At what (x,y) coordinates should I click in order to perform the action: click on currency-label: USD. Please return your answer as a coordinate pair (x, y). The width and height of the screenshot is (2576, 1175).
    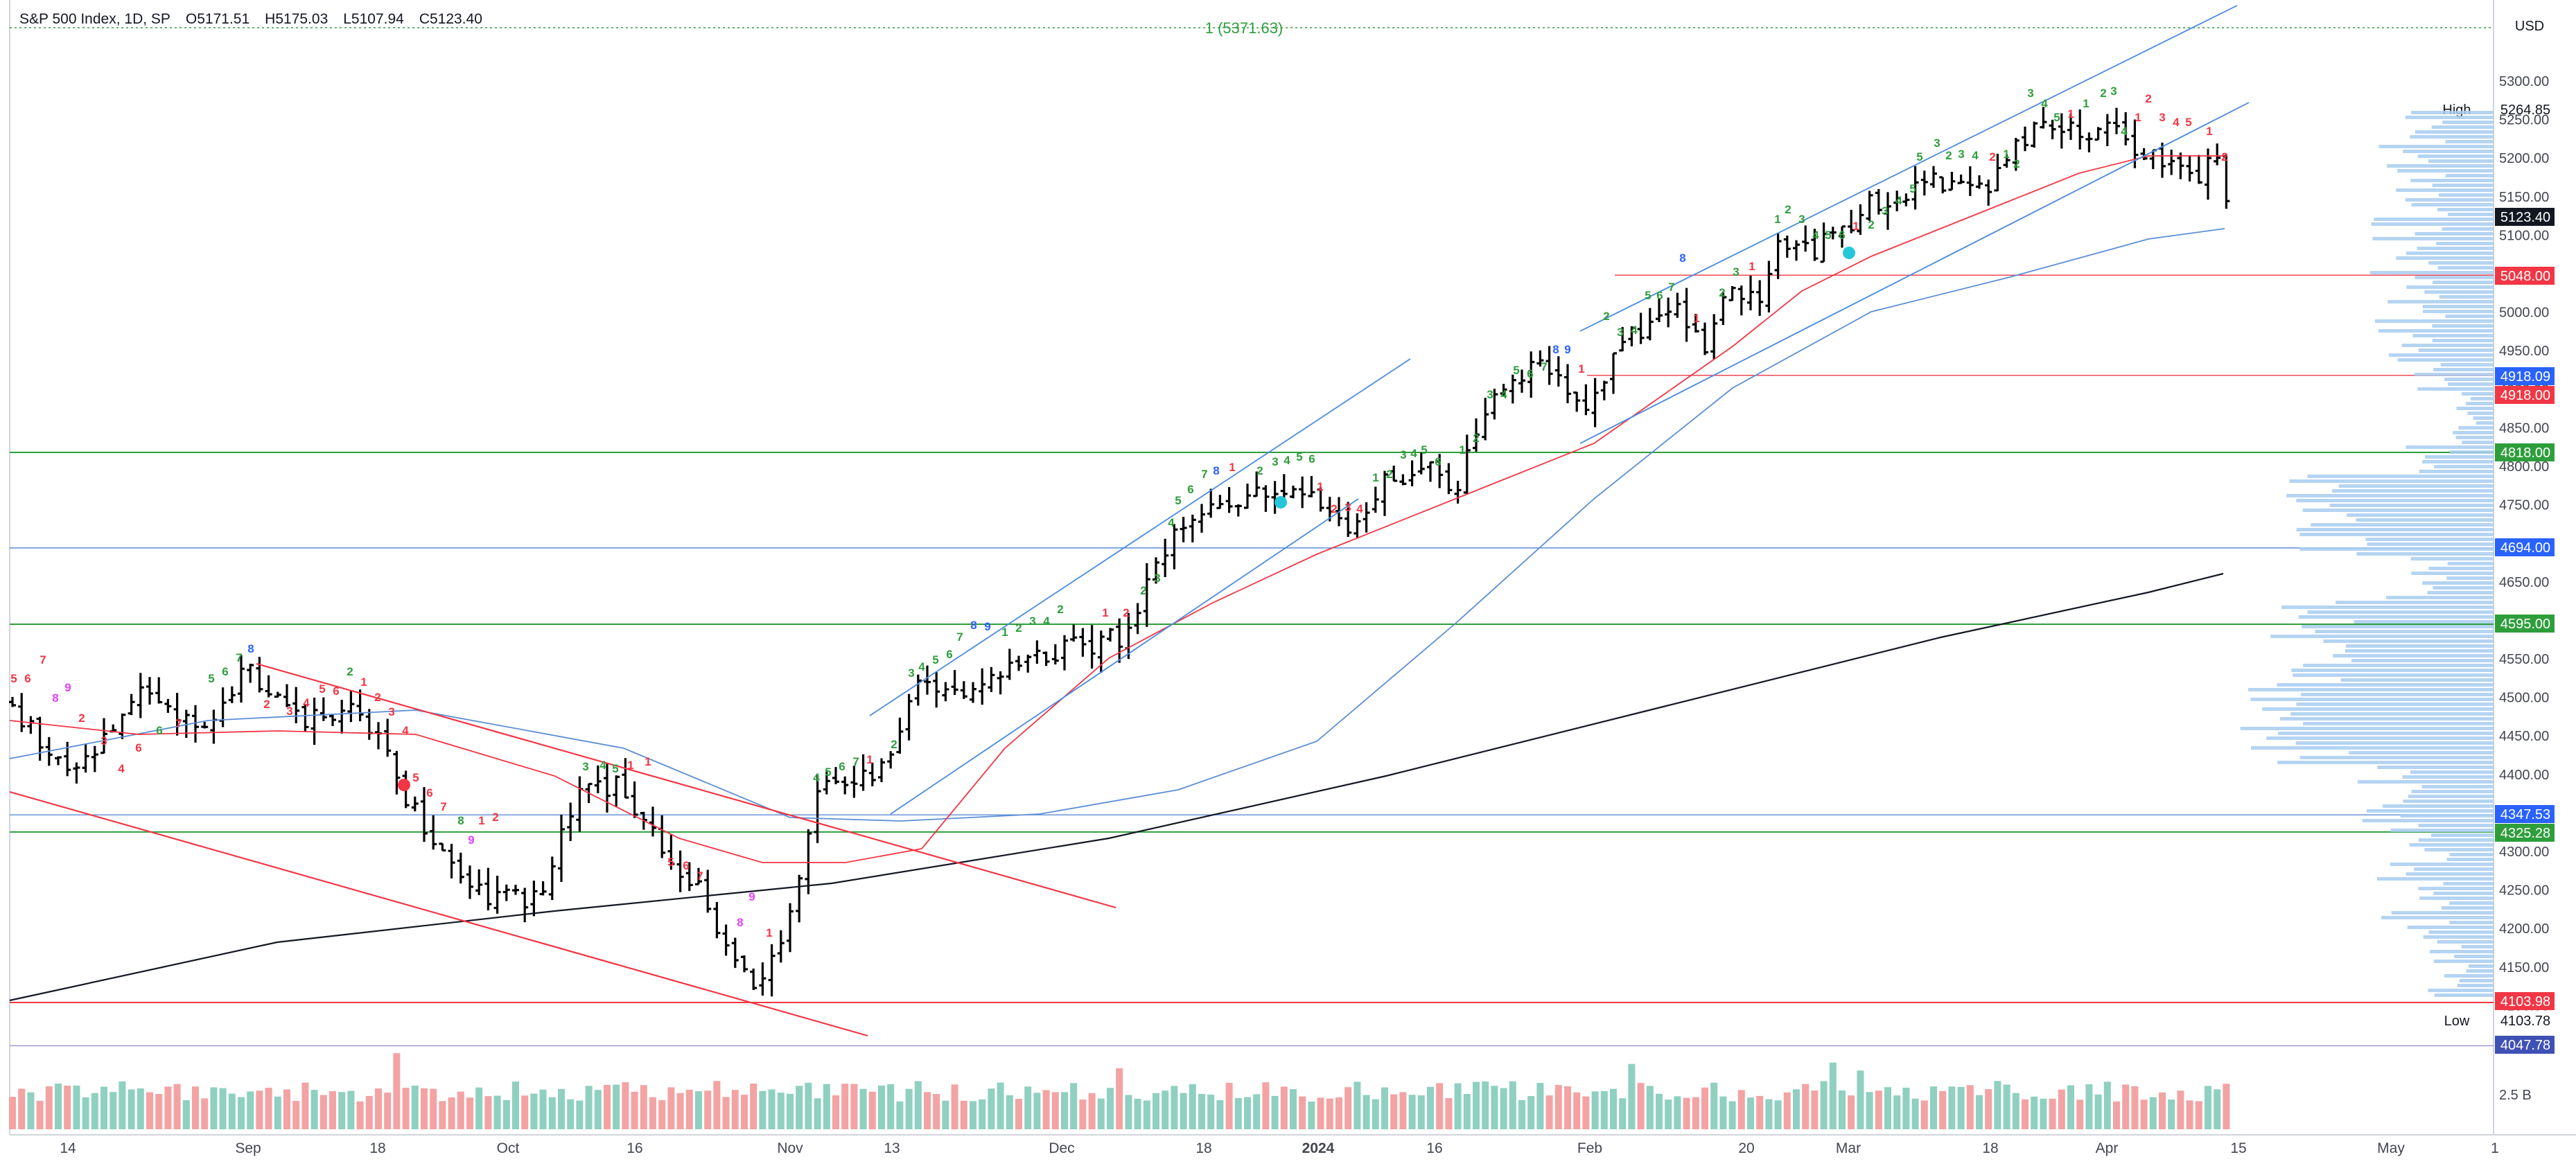
    Looking at the image, I should click on (2529, 26).